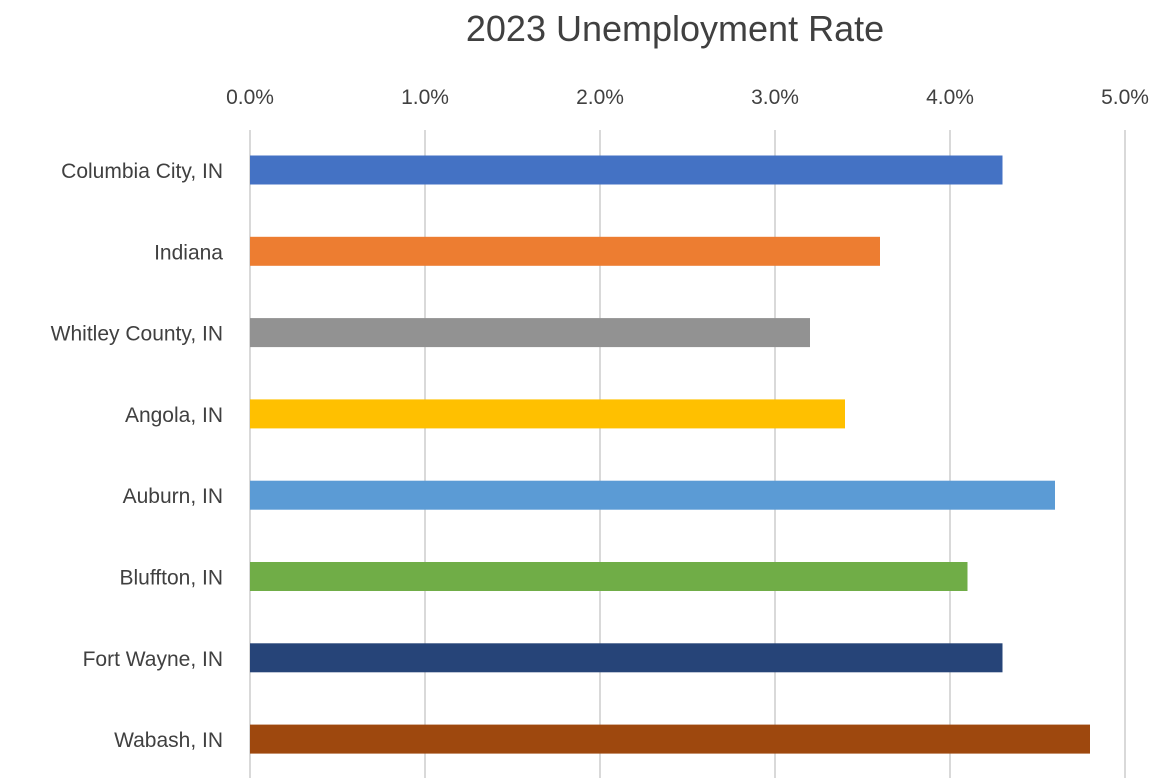  I want to click on category-label: Fort Wayne, IN, so click(153, 659).